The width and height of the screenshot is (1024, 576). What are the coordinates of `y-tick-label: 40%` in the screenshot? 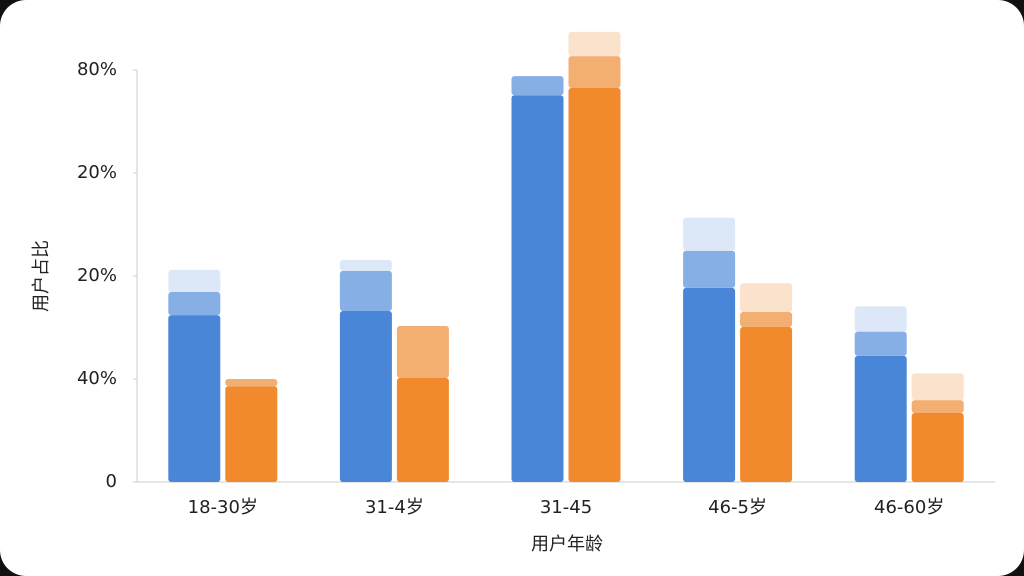 It's located at (97, 378).